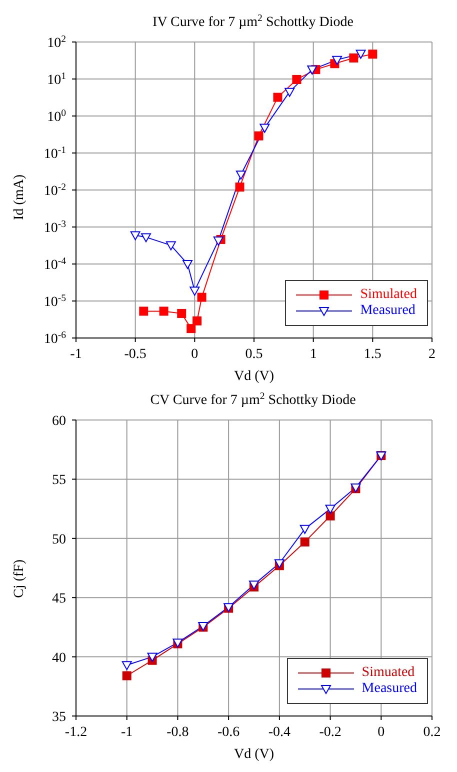 This screenshot has width=457, height=772. I want to click on legend-label: Simulated, so click(388, 295).